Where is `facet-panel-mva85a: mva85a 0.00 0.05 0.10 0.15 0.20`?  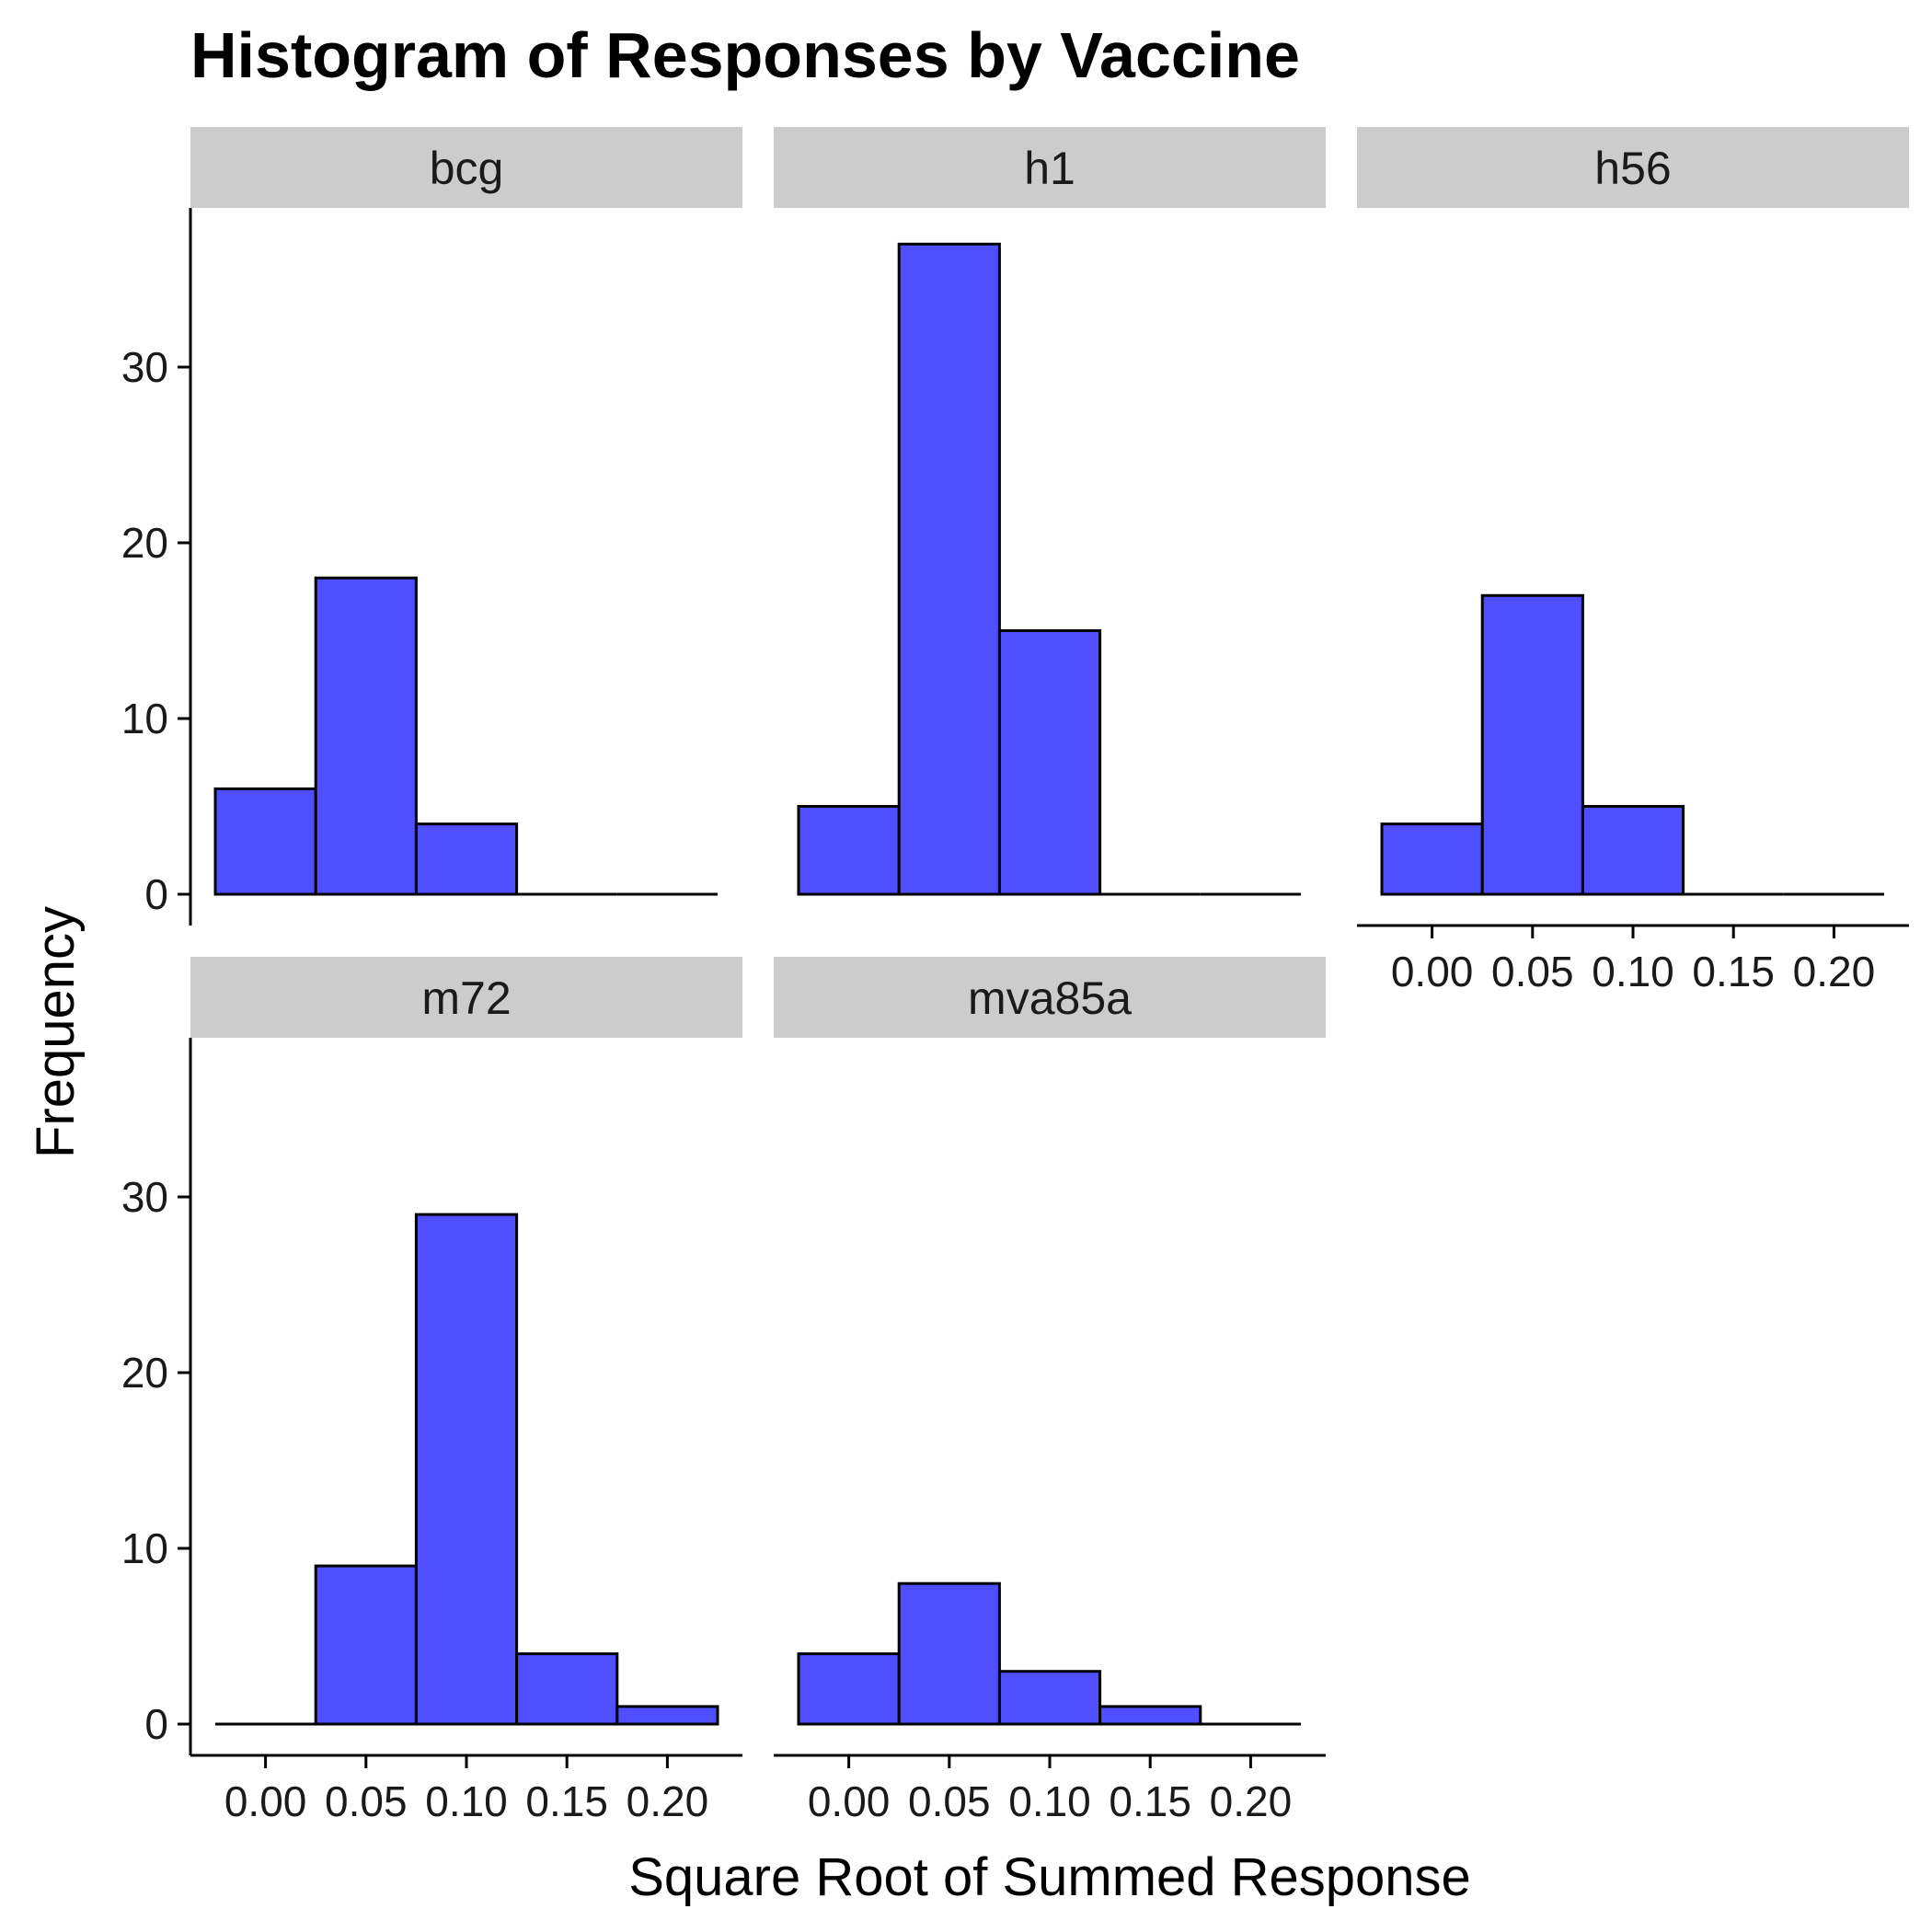
facet-panel-mva85a: mva85a 0.00 0.05 0.10 0.15 0.20 is located at coordinates (1050, 1391).